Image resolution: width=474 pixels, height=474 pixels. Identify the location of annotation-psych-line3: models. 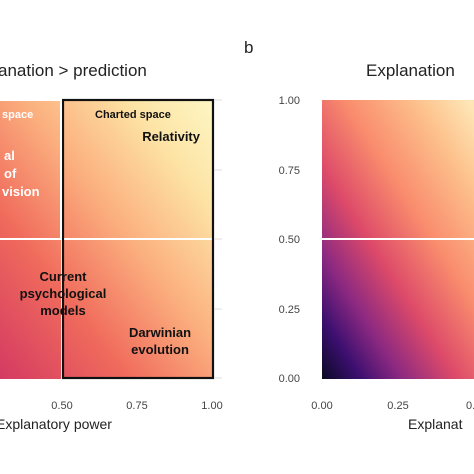
(63, 310).